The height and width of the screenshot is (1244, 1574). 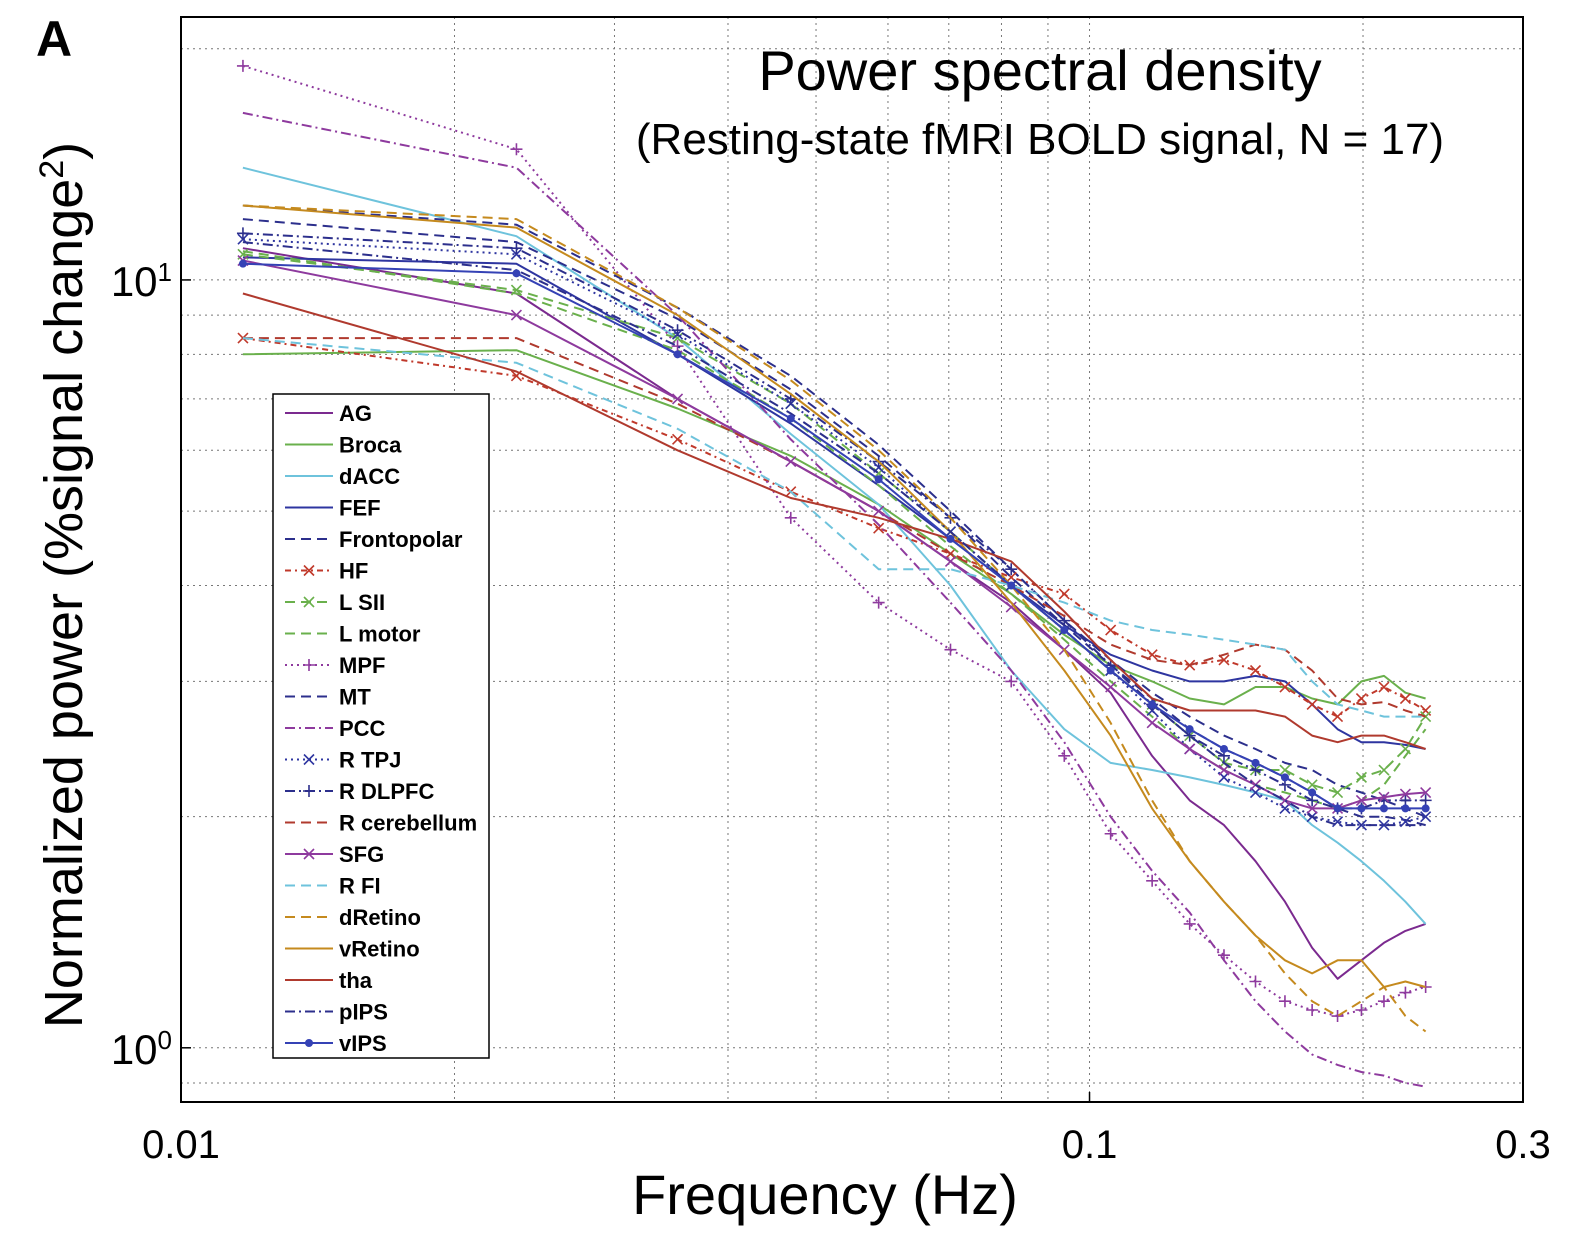 I want to click on legend-entry: dACC, so click(x=342, y=476).